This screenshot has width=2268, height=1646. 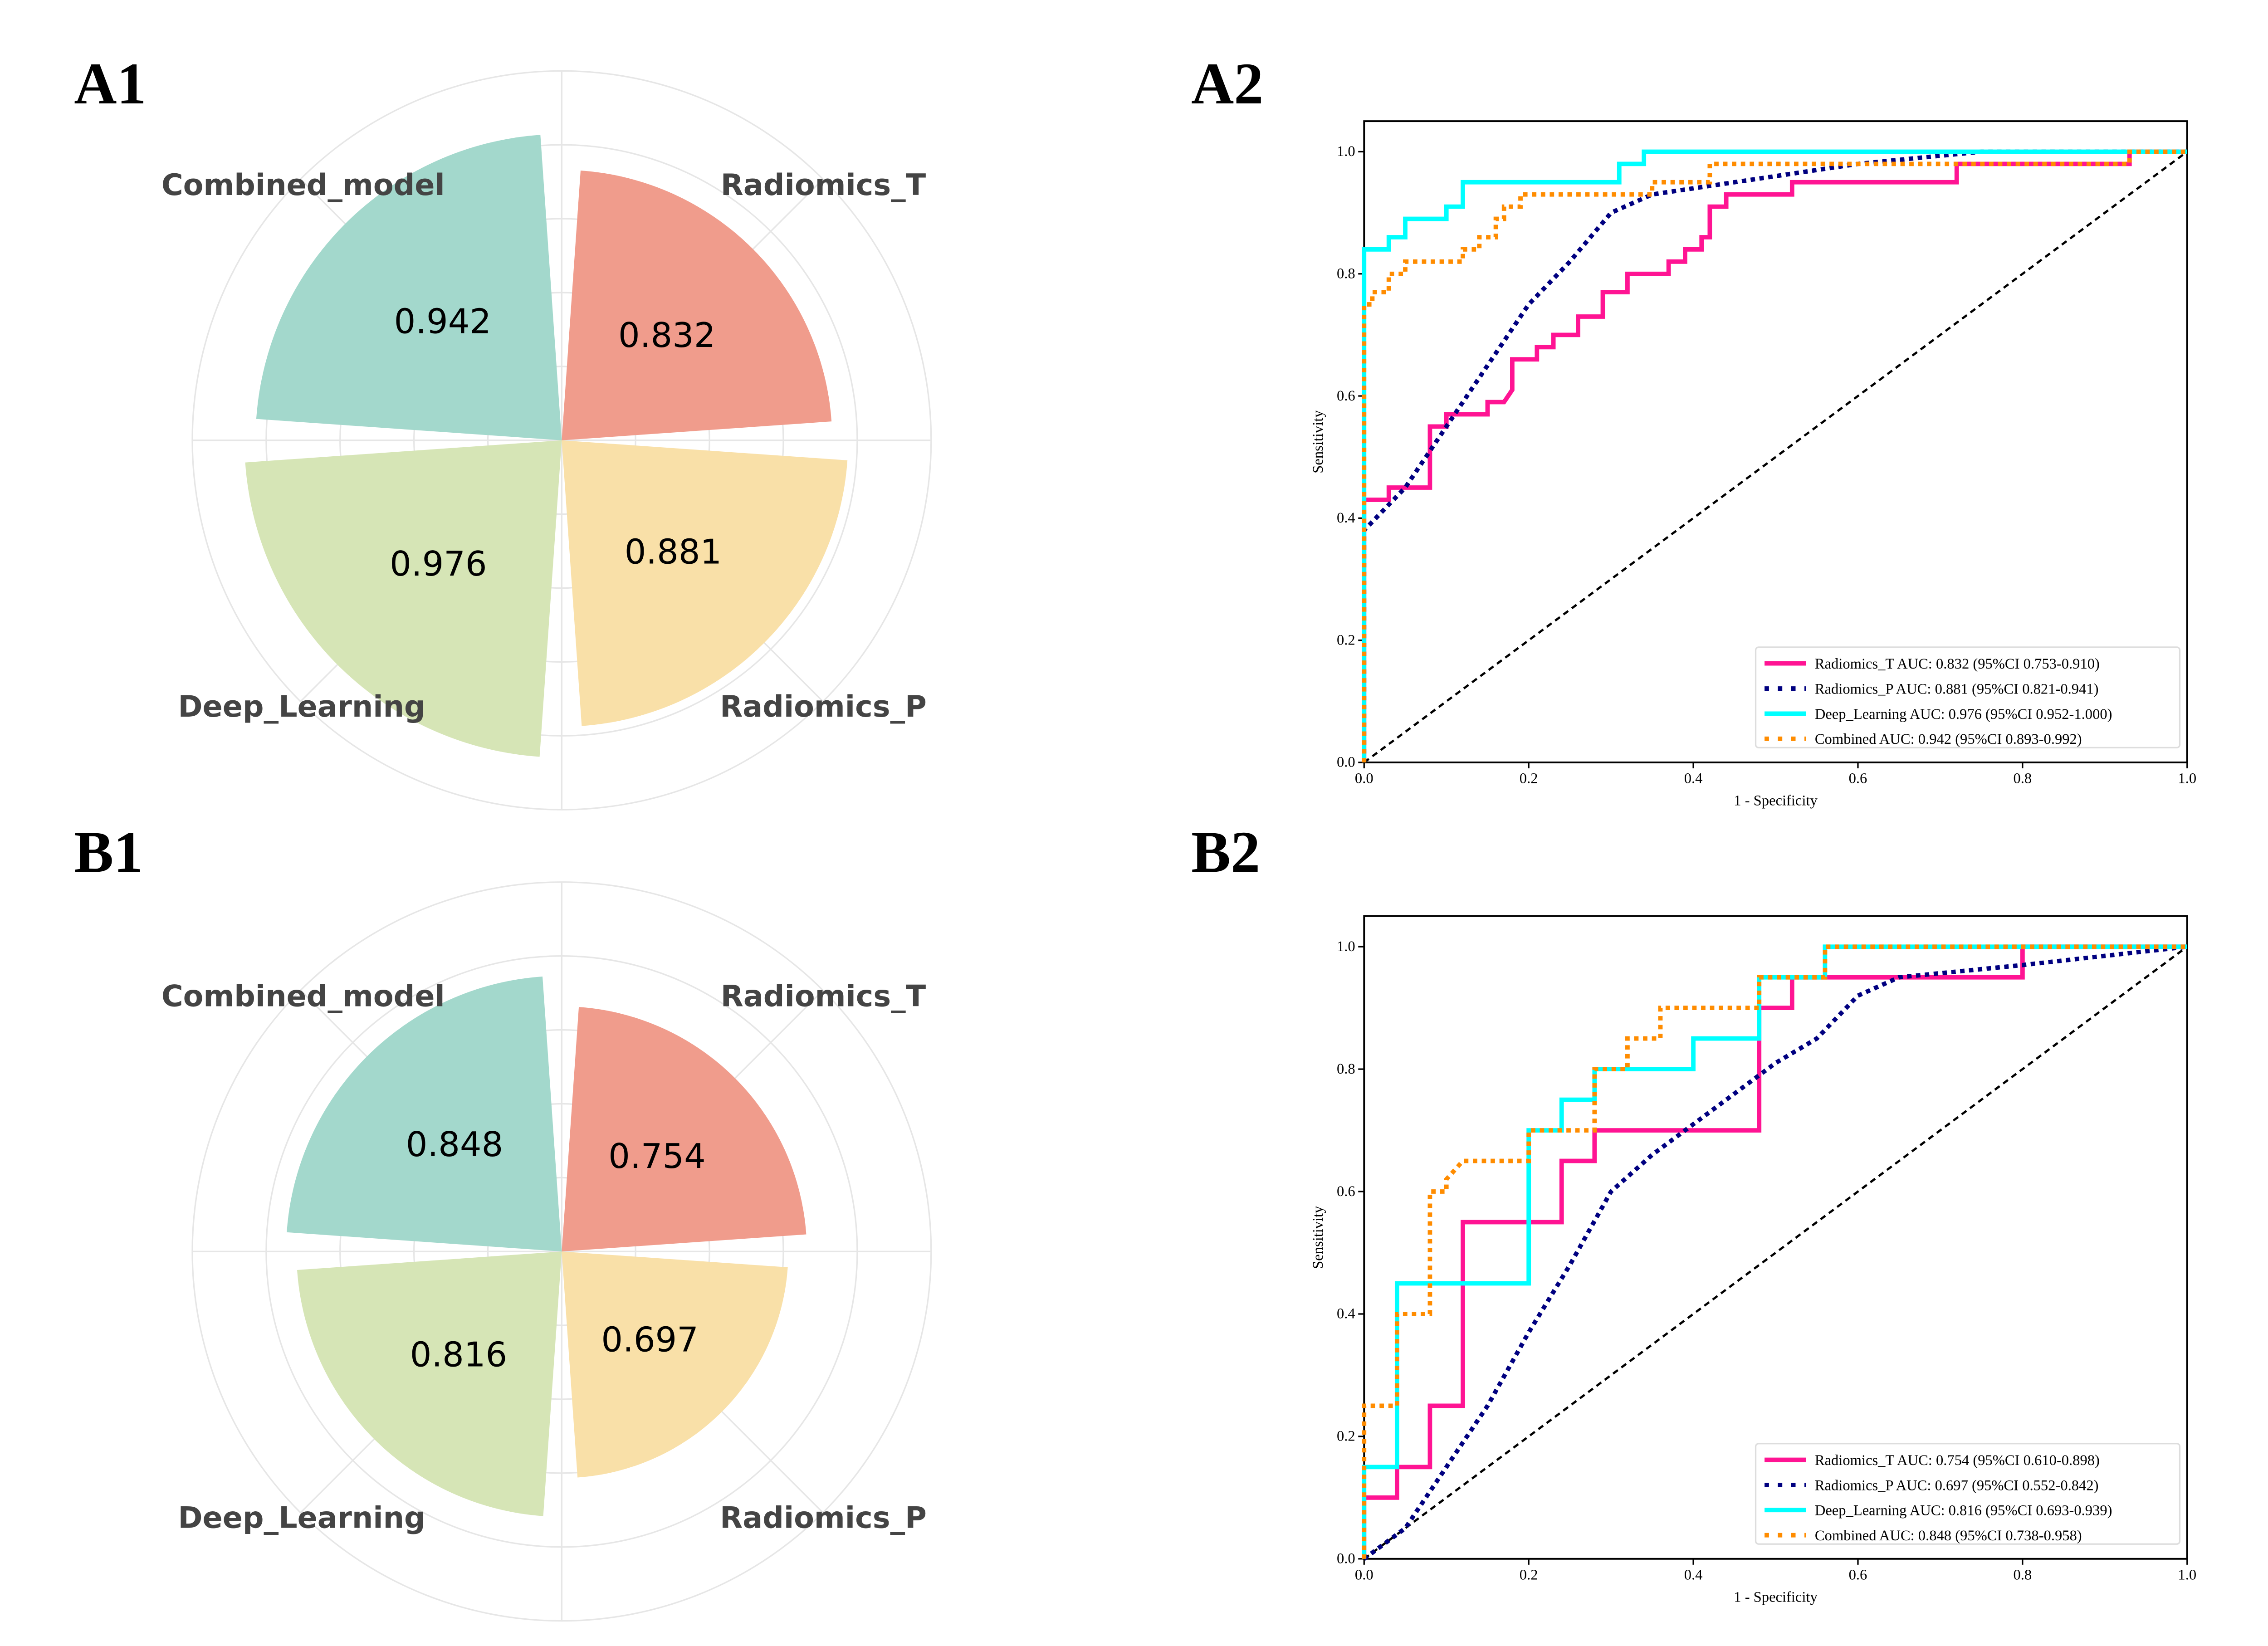 I want to click on value-label: 0.697, so click(x=650, y=1340).